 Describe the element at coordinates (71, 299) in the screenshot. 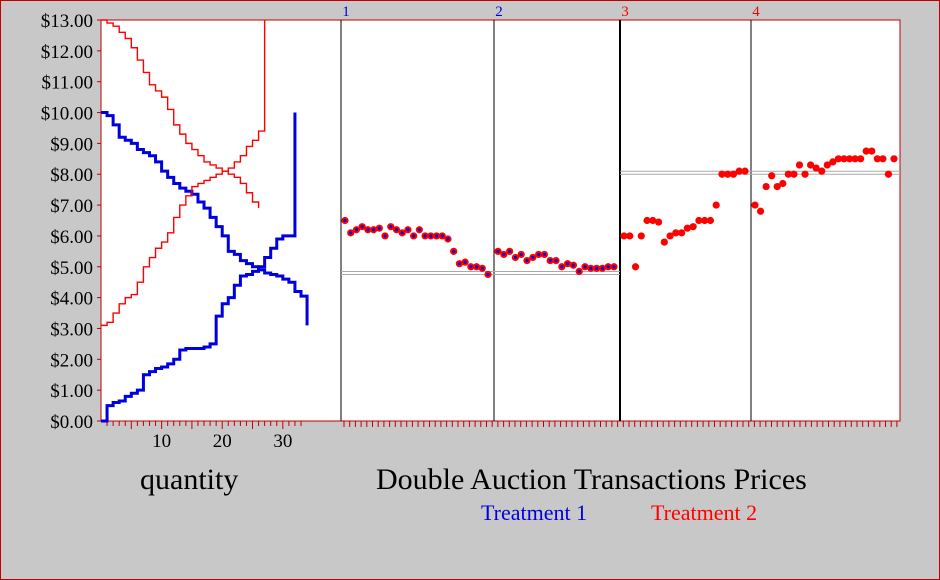

I see `y-tick-label: $4.00` at that location.